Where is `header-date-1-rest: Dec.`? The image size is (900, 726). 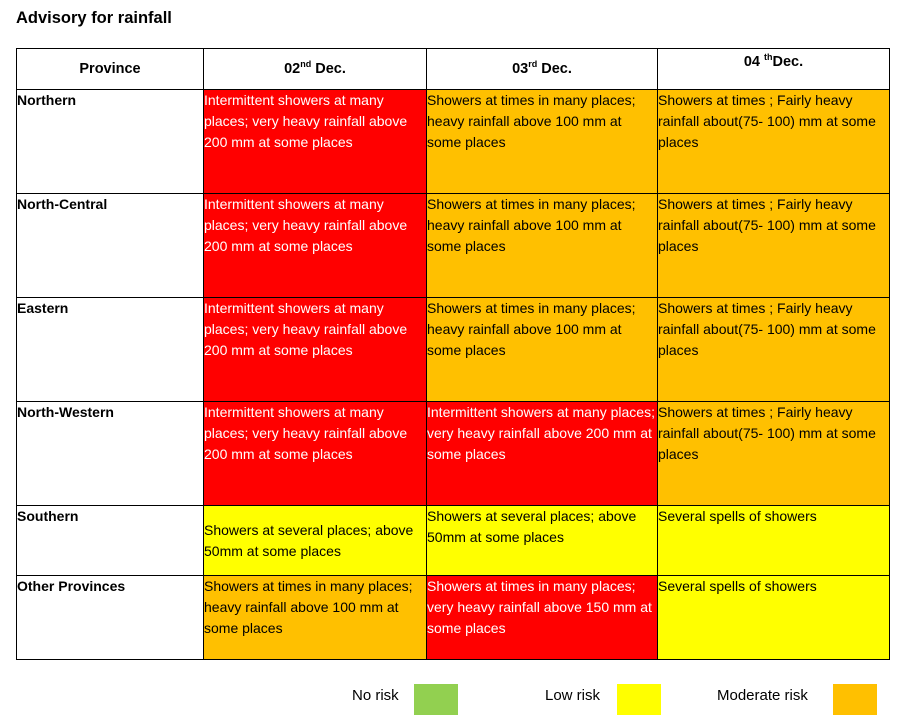
header-date-1-rest: Dec. is located at coordinates (328, 68).